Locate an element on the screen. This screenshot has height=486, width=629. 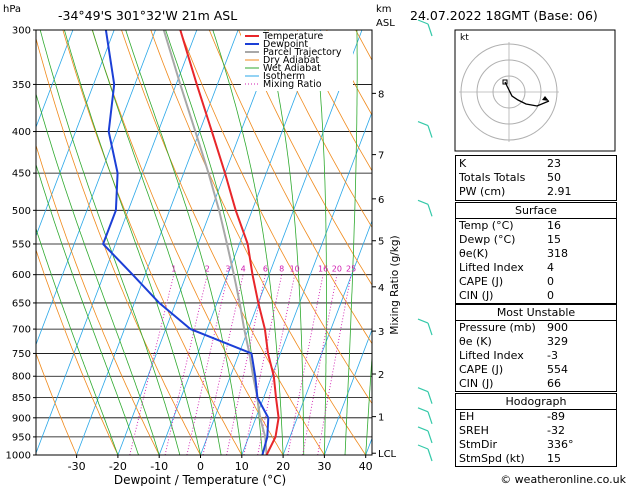
wind-barbs is located at coordinates (425, 240).